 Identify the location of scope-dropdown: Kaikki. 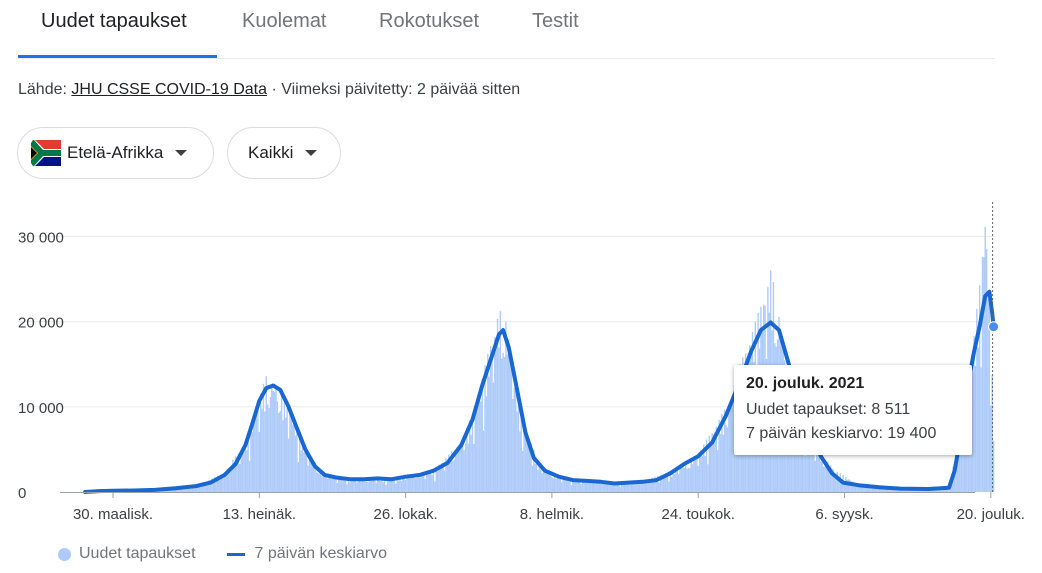
(284, 153).